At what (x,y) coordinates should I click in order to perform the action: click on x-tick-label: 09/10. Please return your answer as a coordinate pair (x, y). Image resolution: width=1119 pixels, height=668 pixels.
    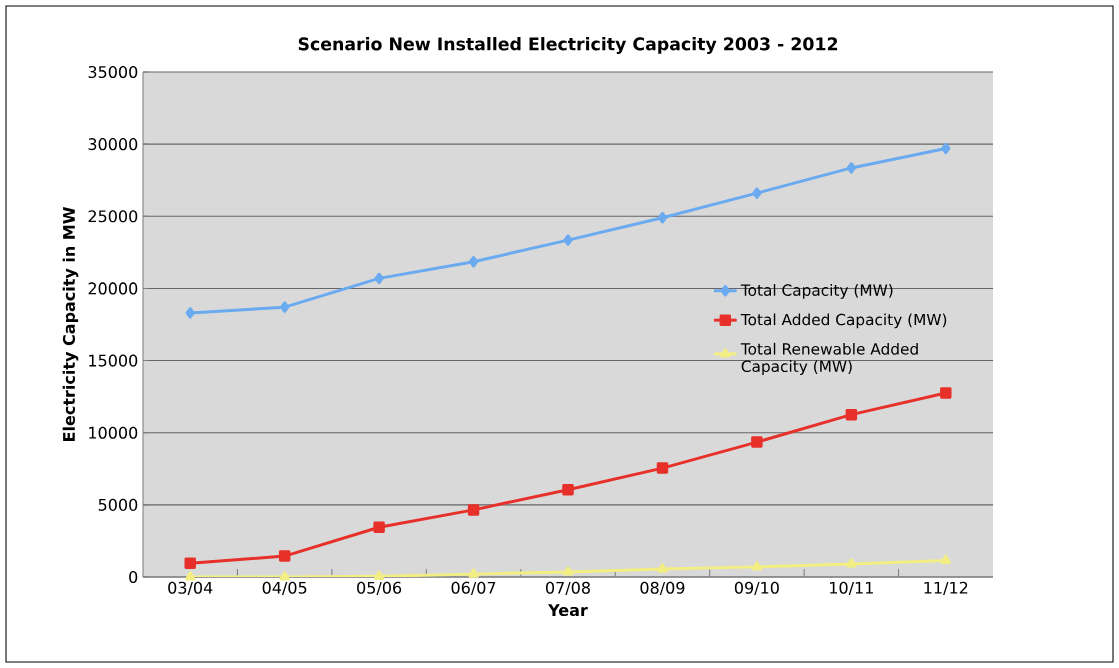
    Looking at the image, I should click on (756, 588).